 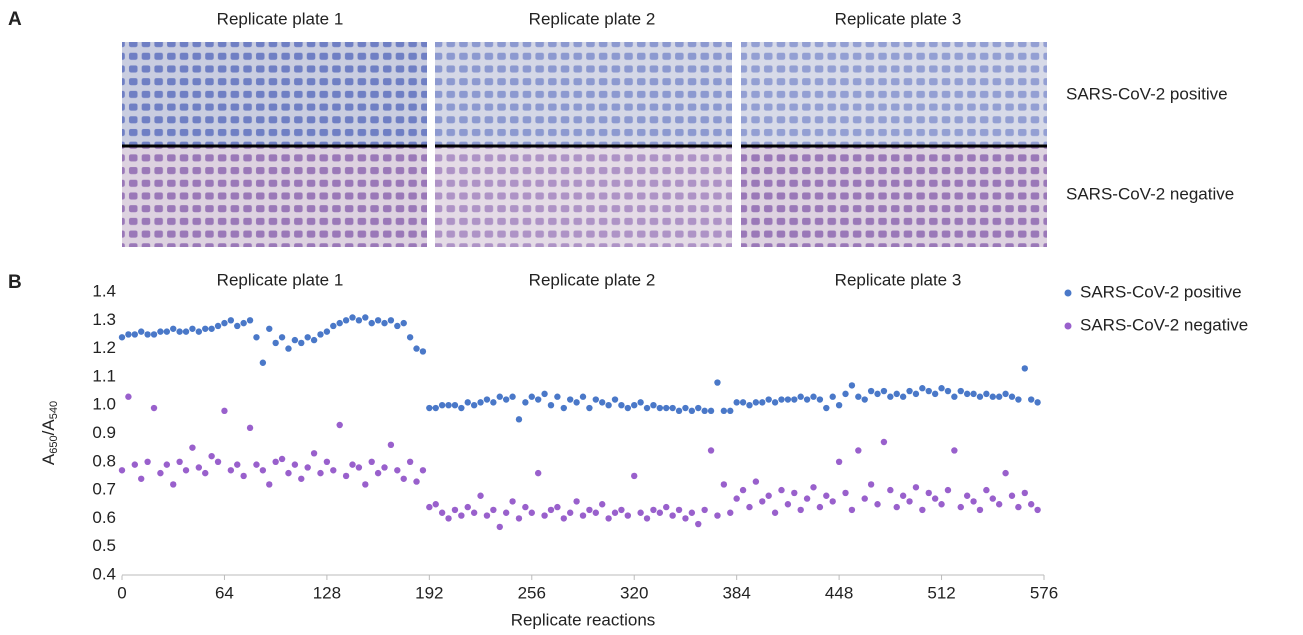 What do you see at coordinates (104, 489) in the screenshot?
I see `y-tick-label: 0.7` at bounding box center [104, 489].